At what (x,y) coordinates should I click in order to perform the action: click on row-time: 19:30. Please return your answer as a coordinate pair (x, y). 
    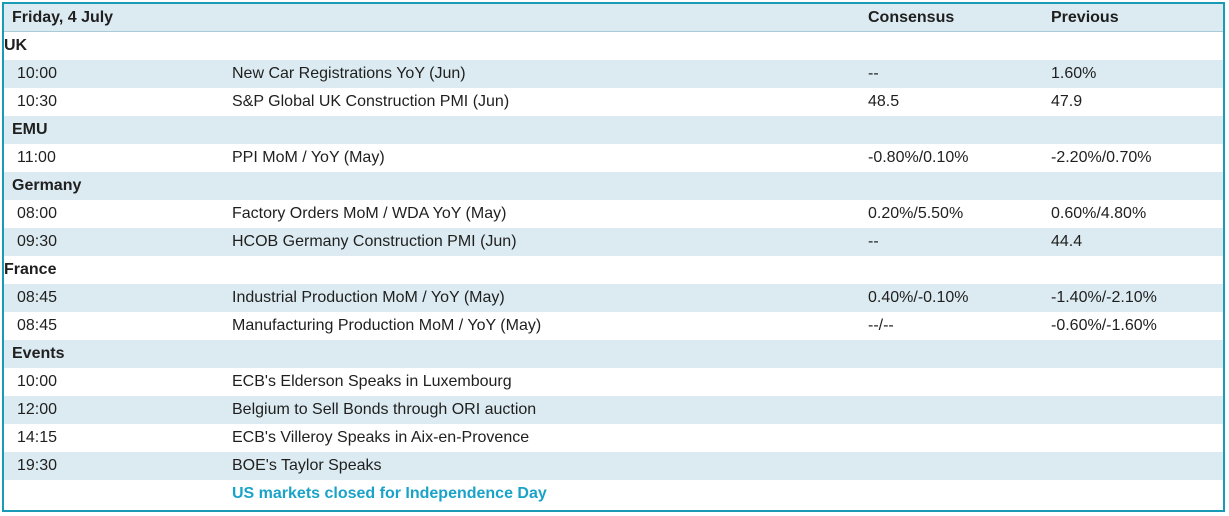
    Looking at the image, I should click on (37, 465).